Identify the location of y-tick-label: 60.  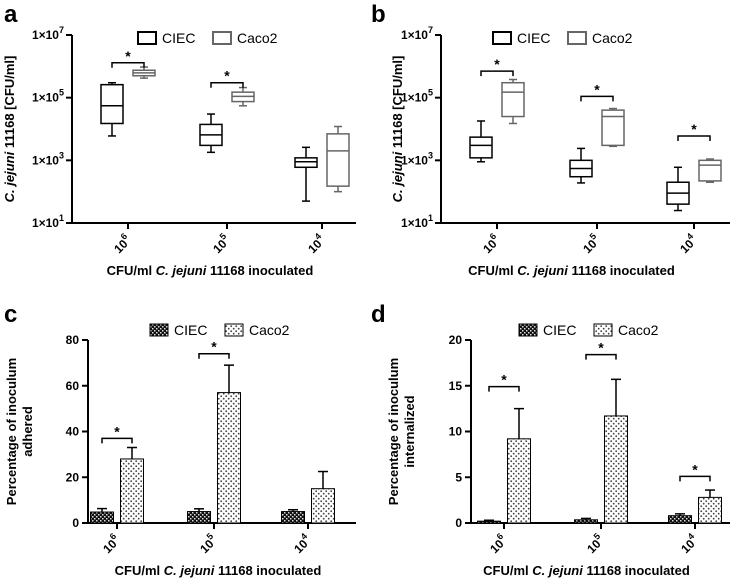
(73, 386).